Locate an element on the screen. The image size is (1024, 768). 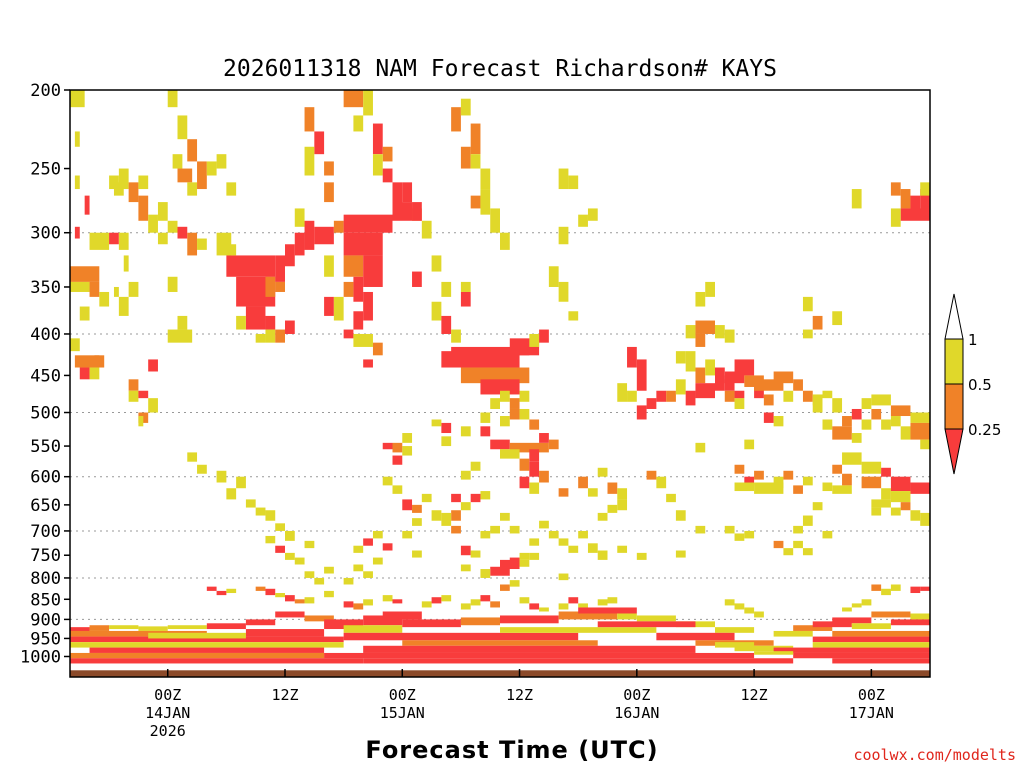
x-tick-label: 12Z is located at coordinates (754, 695).